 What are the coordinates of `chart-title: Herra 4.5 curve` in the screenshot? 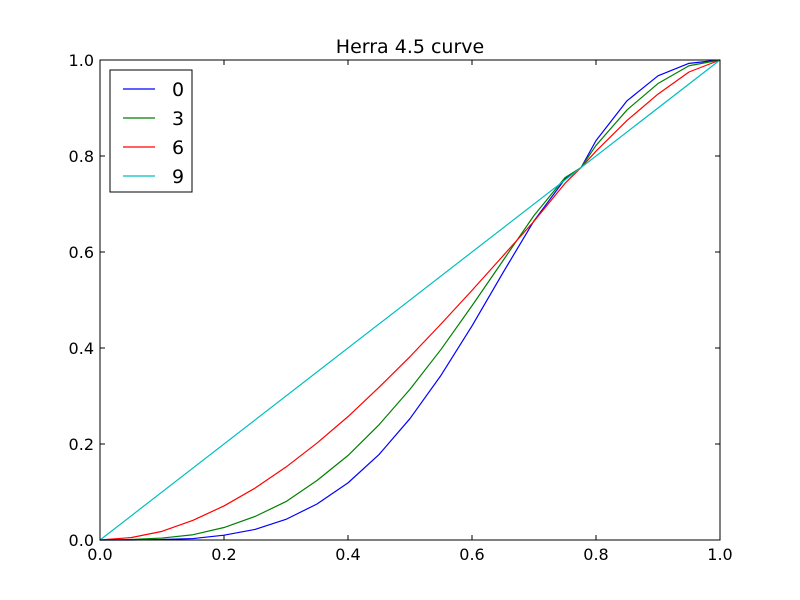 It's located at (410, 47).